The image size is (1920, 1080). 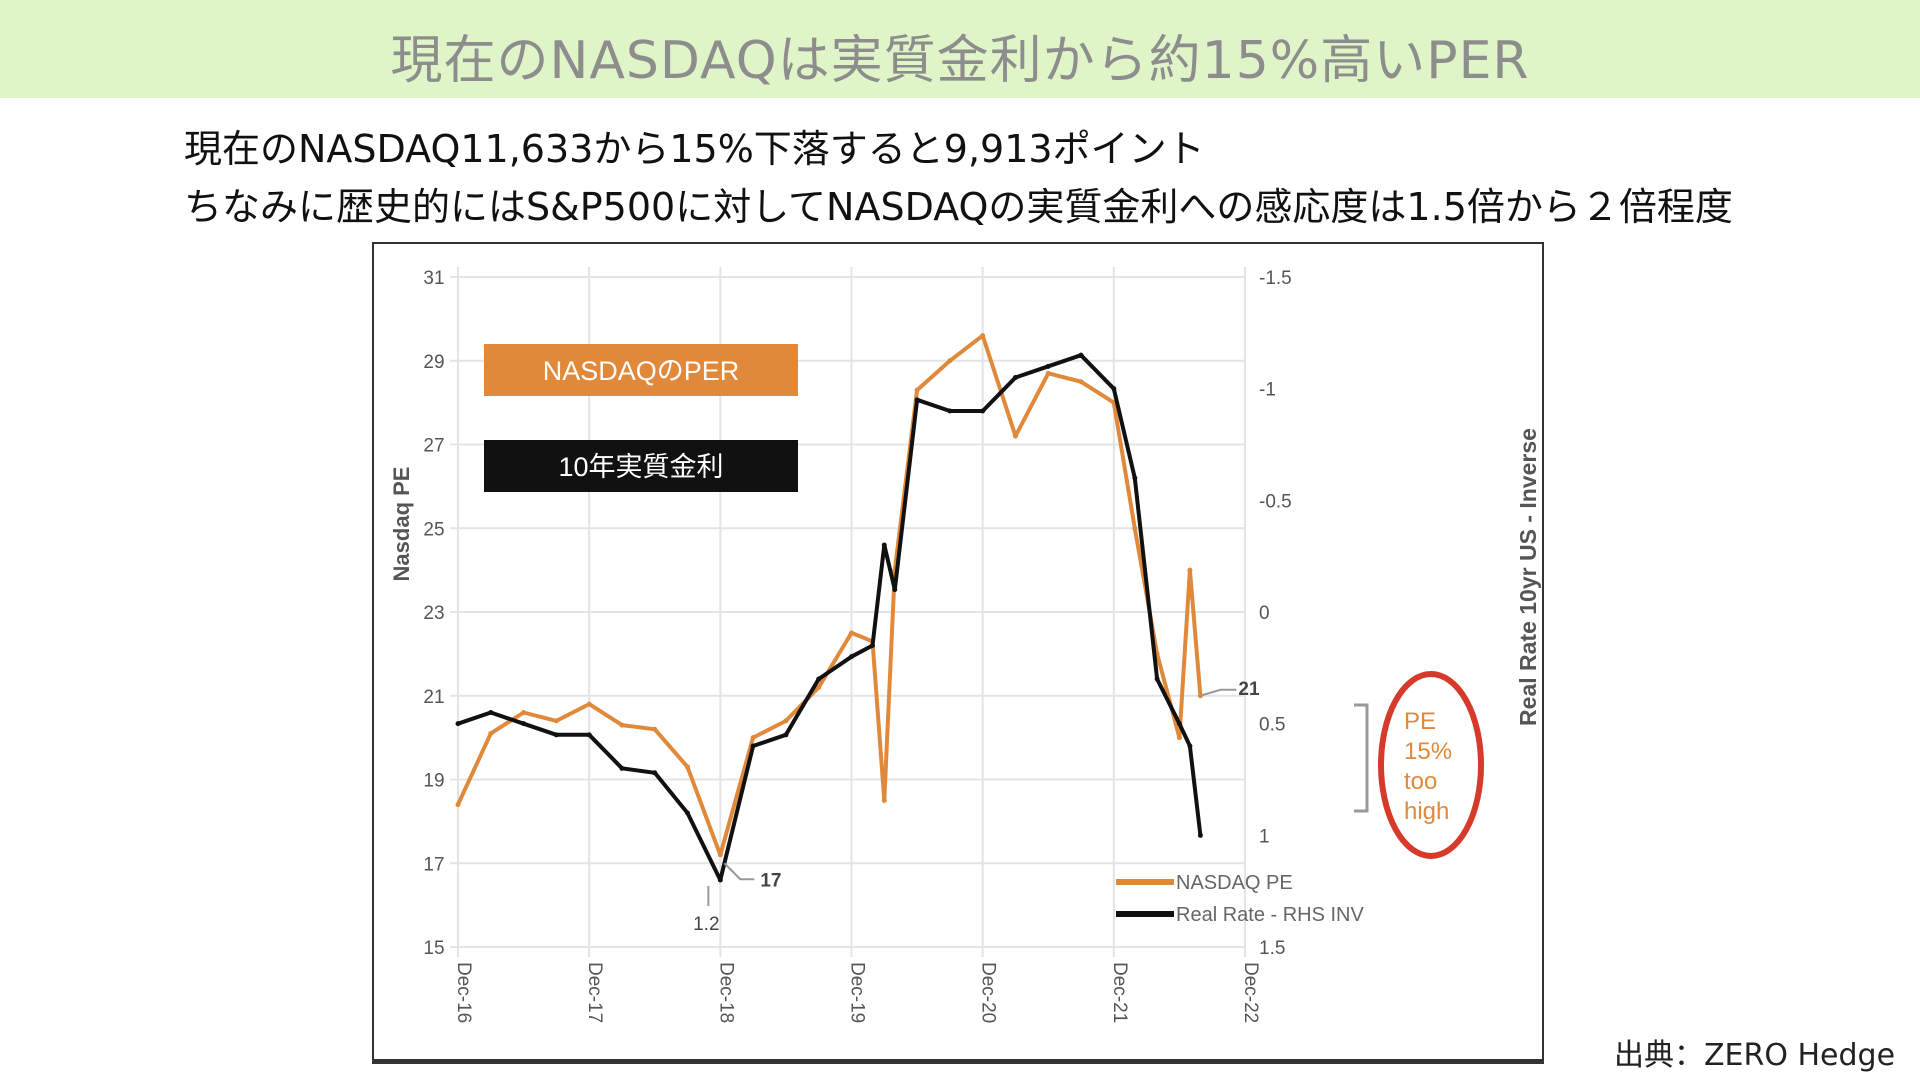 What do you see at coordinates (463, 992) in the screenshot?
I see `x-tick-label: Dec-16` at bounding box center [463, 992].